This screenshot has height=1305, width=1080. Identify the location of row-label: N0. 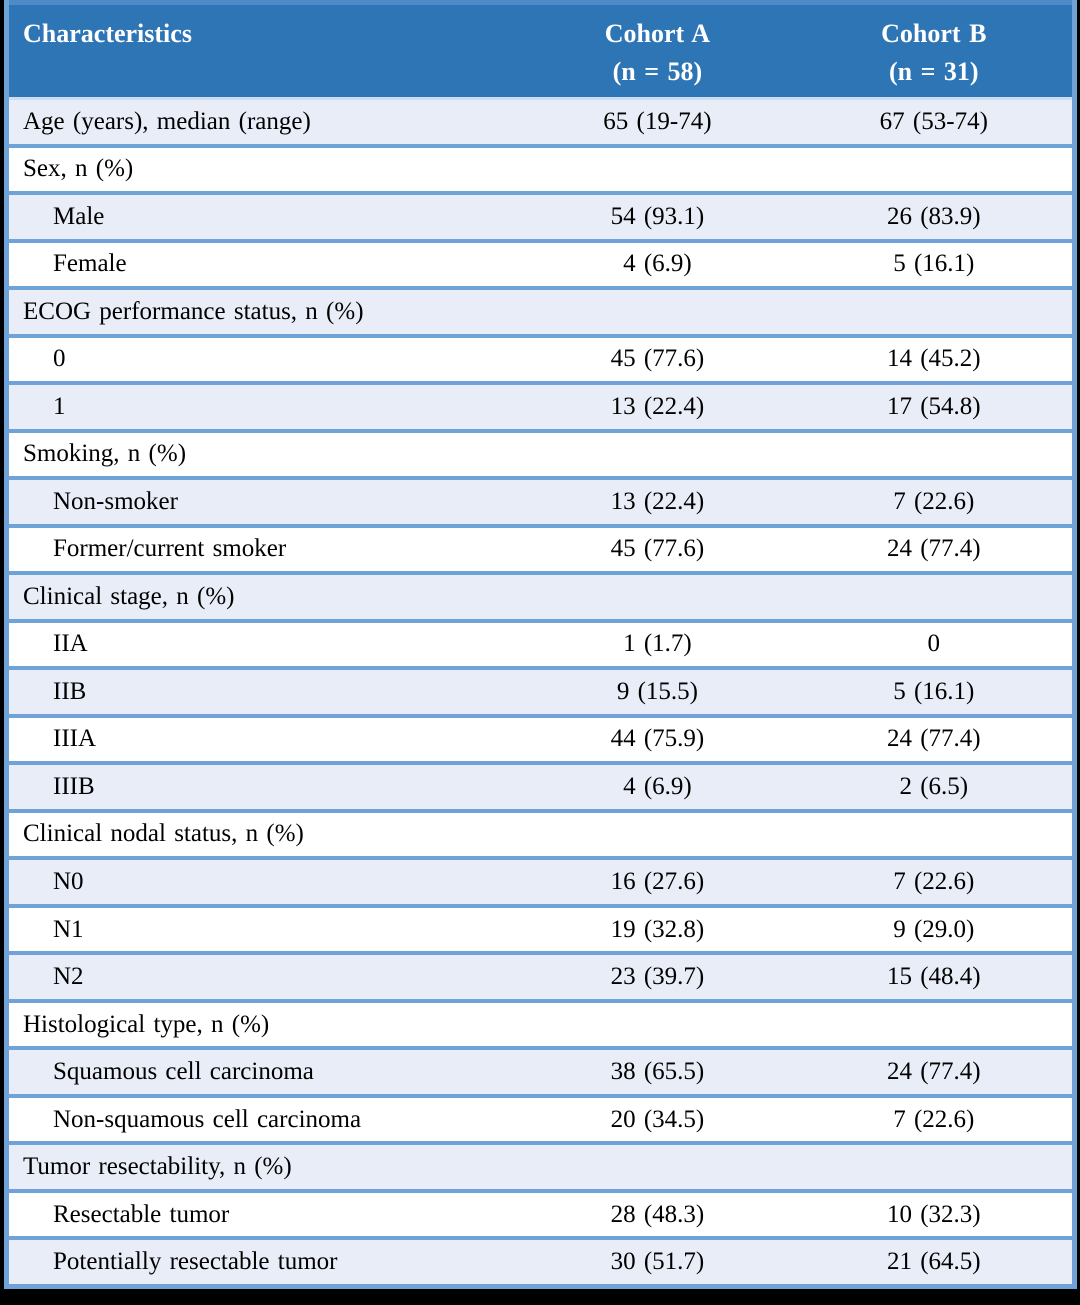
(68, 881).